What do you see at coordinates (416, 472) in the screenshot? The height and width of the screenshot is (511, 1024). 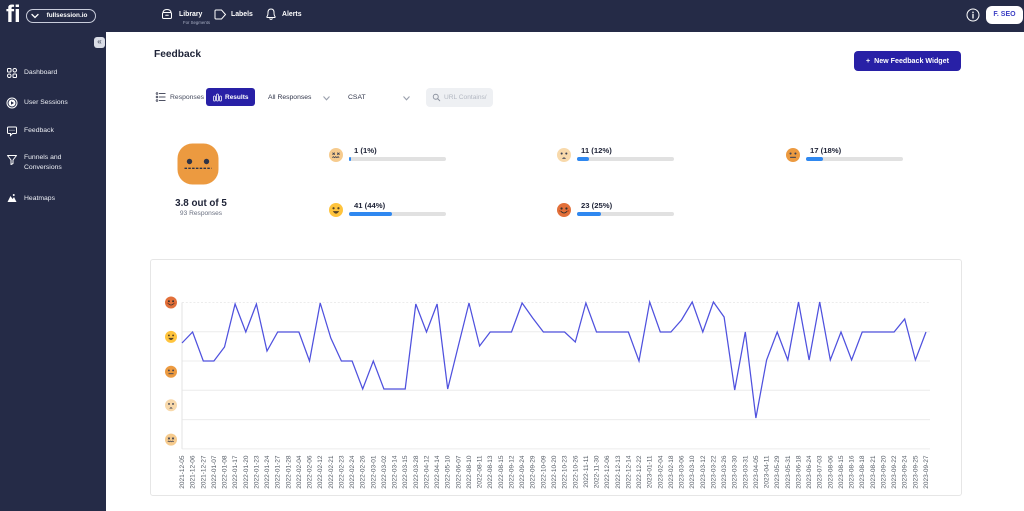 I see `svg-text: 2022-03-28` at bounding box center [416, 472].